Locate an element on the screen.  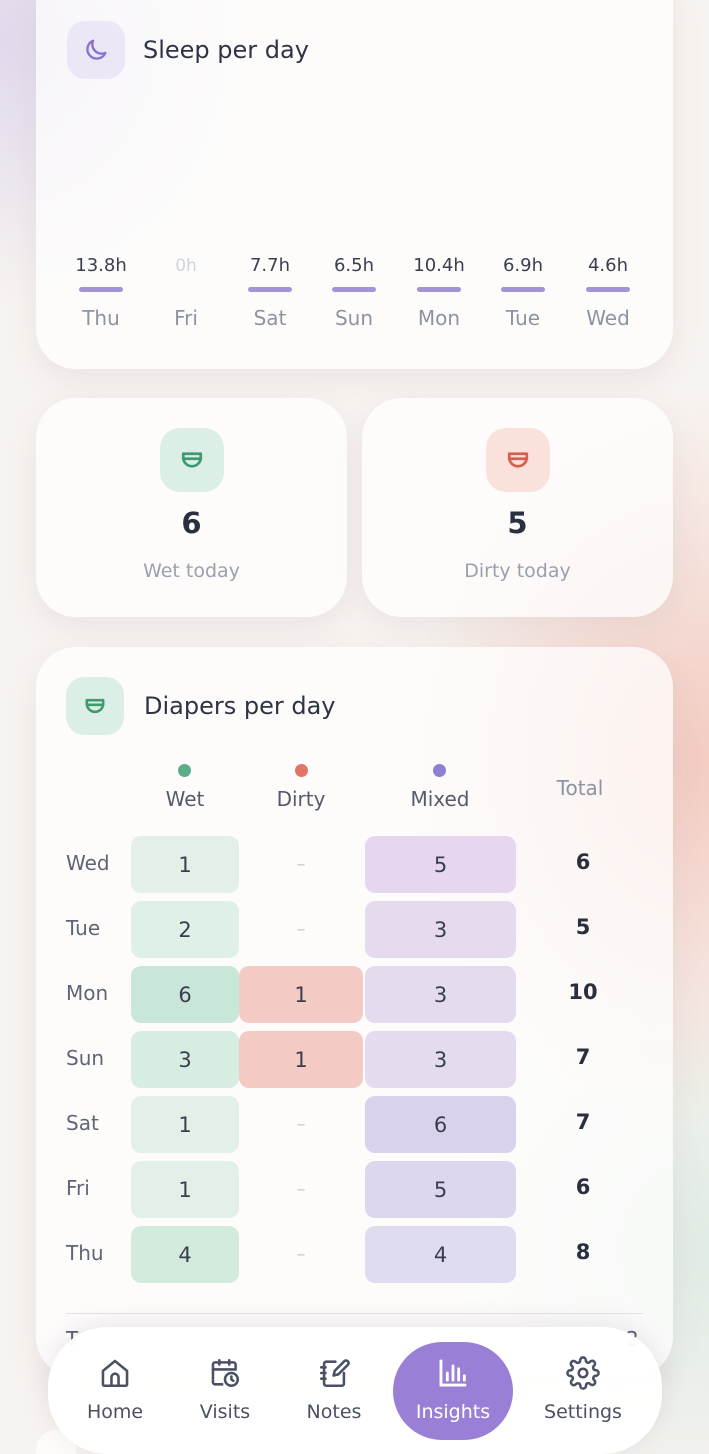
nav-insights-label: Insights is located at coordinates (453, 1412).